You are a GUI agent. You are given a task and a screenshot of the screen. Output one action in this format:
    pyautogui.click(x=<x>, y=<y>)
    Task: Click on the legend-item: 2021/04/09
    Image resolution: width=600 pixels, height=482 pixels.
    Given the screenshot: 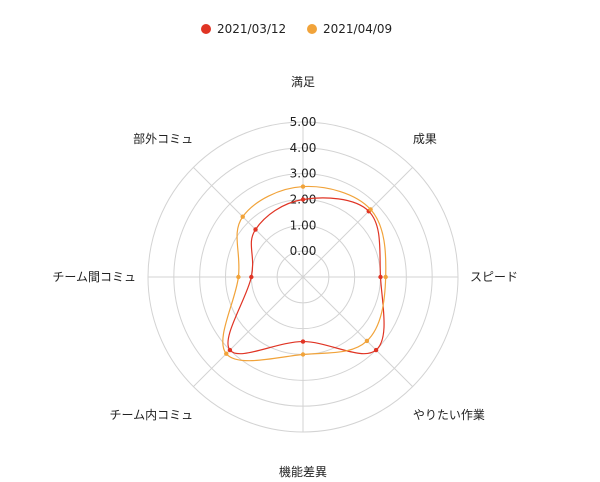 What is the action you would take?
    pyautogui.click(x=349, y=29)
    